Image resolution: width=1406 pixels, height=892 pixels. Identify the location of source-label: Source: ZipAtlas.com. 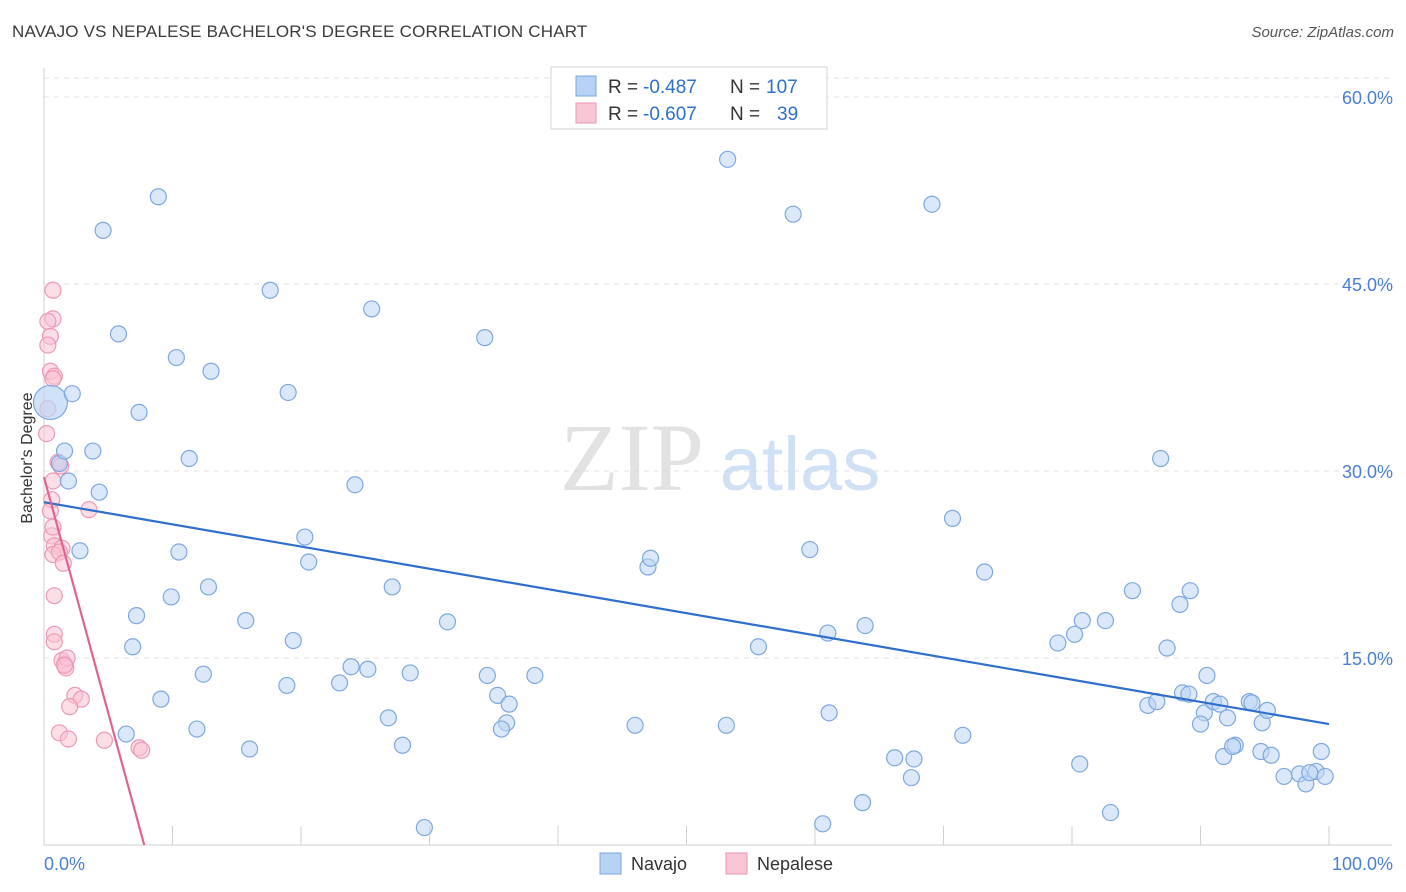
(1322, 32).